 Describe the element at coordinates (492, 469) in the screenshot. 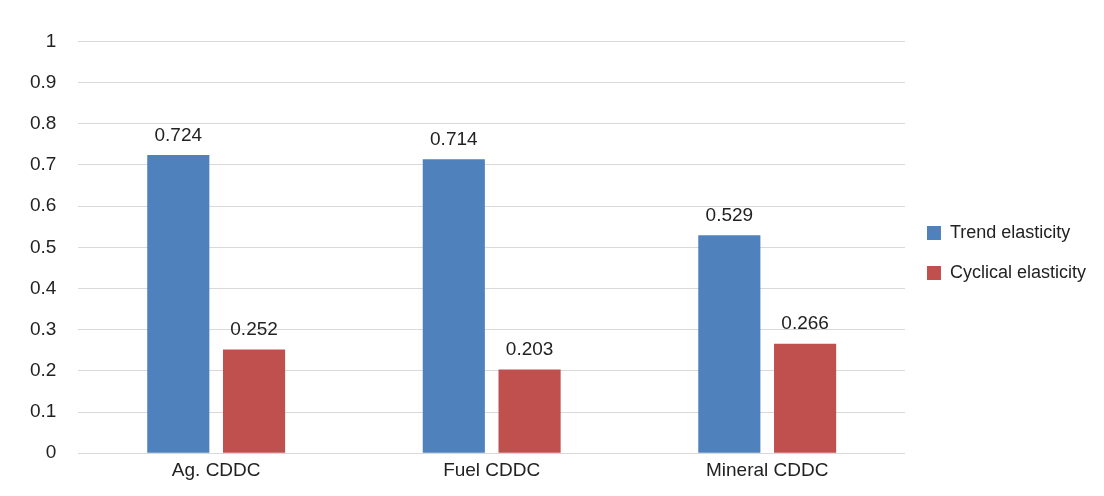

I see `x-tick-label: Fuel CDDC` at that location.